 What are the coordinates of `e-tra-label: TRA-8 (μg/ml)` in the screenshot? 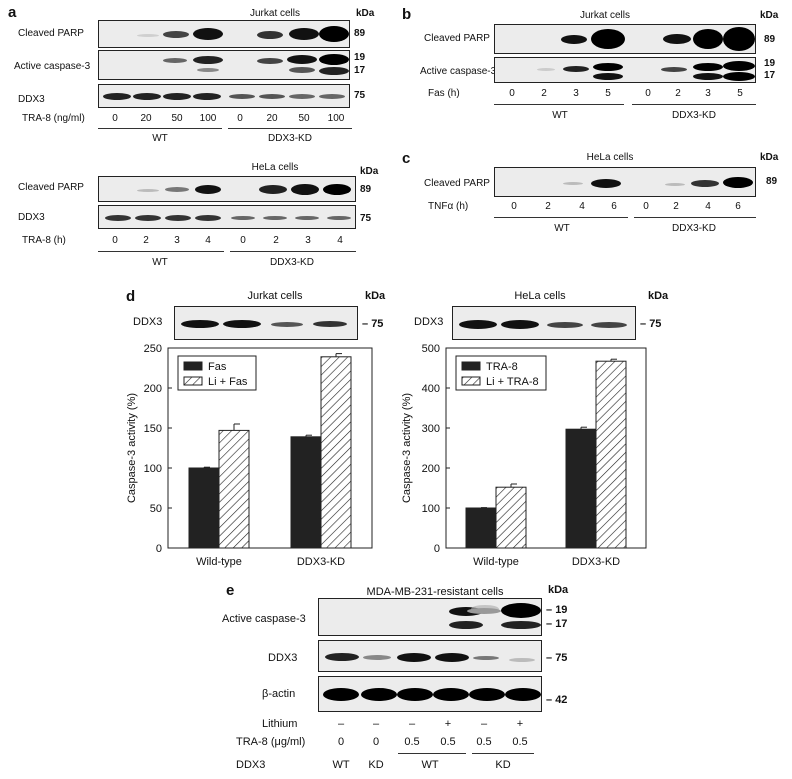 It's located at (271, 742).